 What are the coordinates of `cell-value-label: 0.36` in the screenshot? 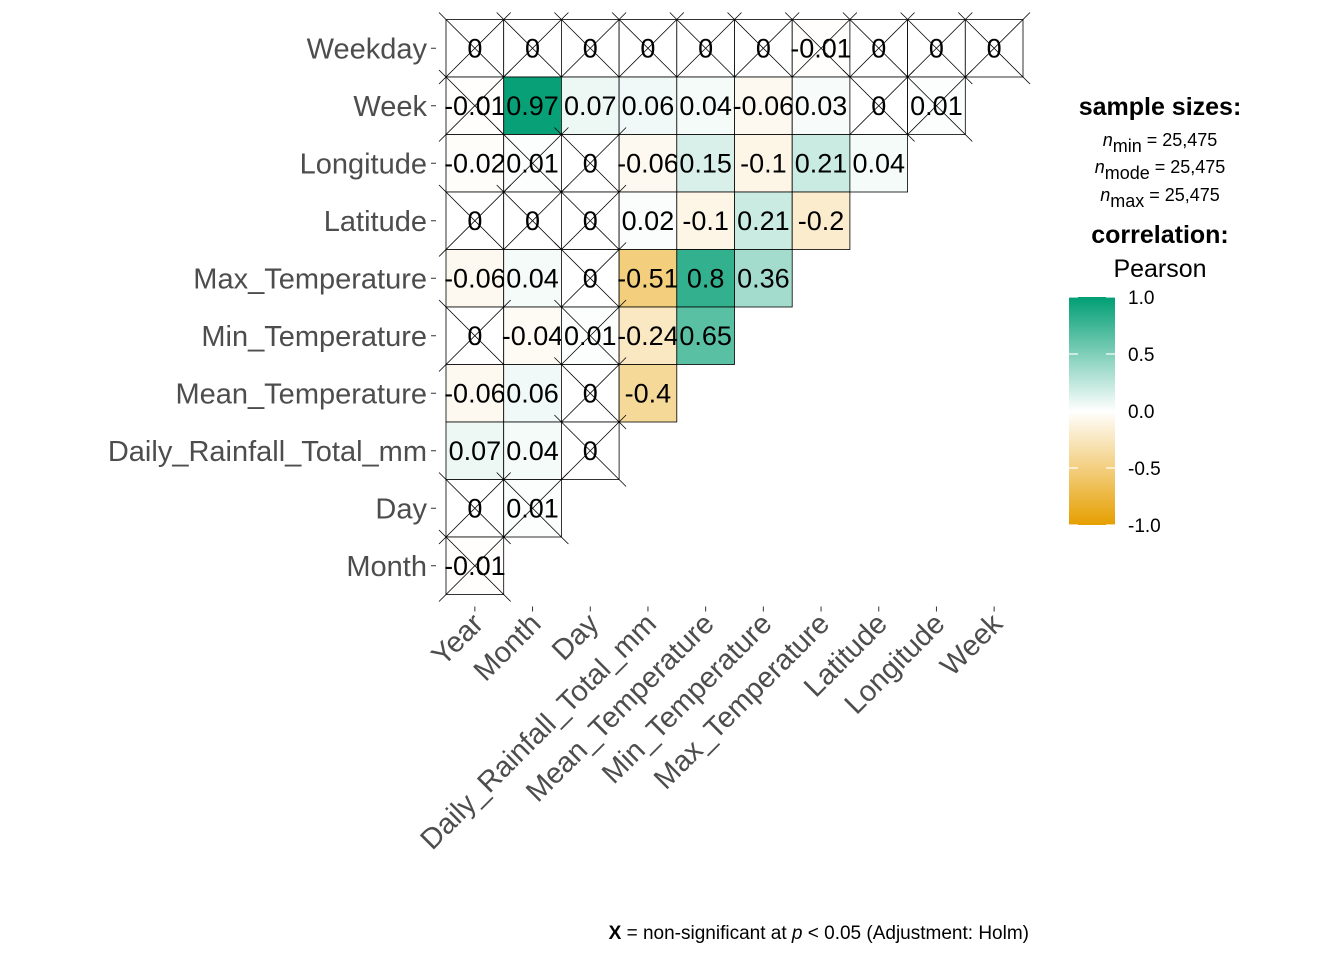 It's located at (763, 278).